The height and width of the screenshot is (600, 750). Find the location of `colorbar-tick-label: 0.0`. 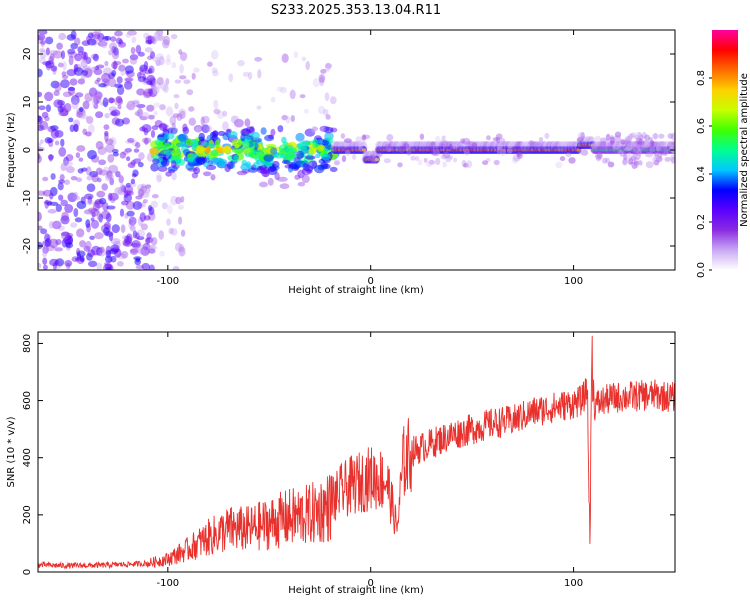

colorbar-tick-label: 0.0 is located at coordinates (701, 270).